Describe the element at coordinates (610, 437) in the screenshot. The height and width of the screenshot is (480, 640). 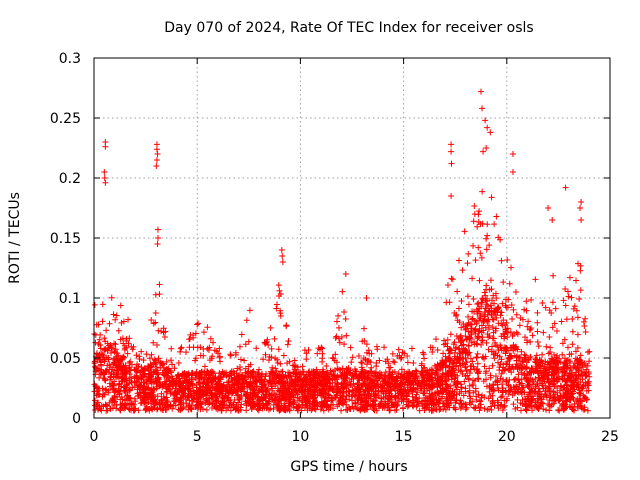
I see `x-tick-label: 25` at that location.